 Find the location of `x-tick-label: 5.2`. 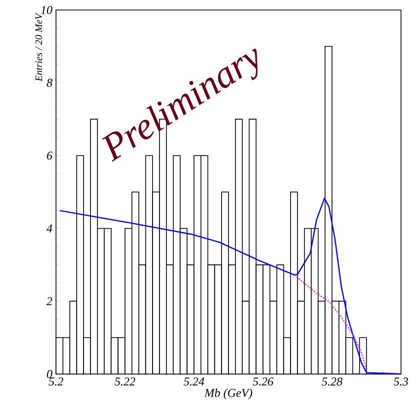

x-tick-label: 5.2 is located at coordinates (56, 382).